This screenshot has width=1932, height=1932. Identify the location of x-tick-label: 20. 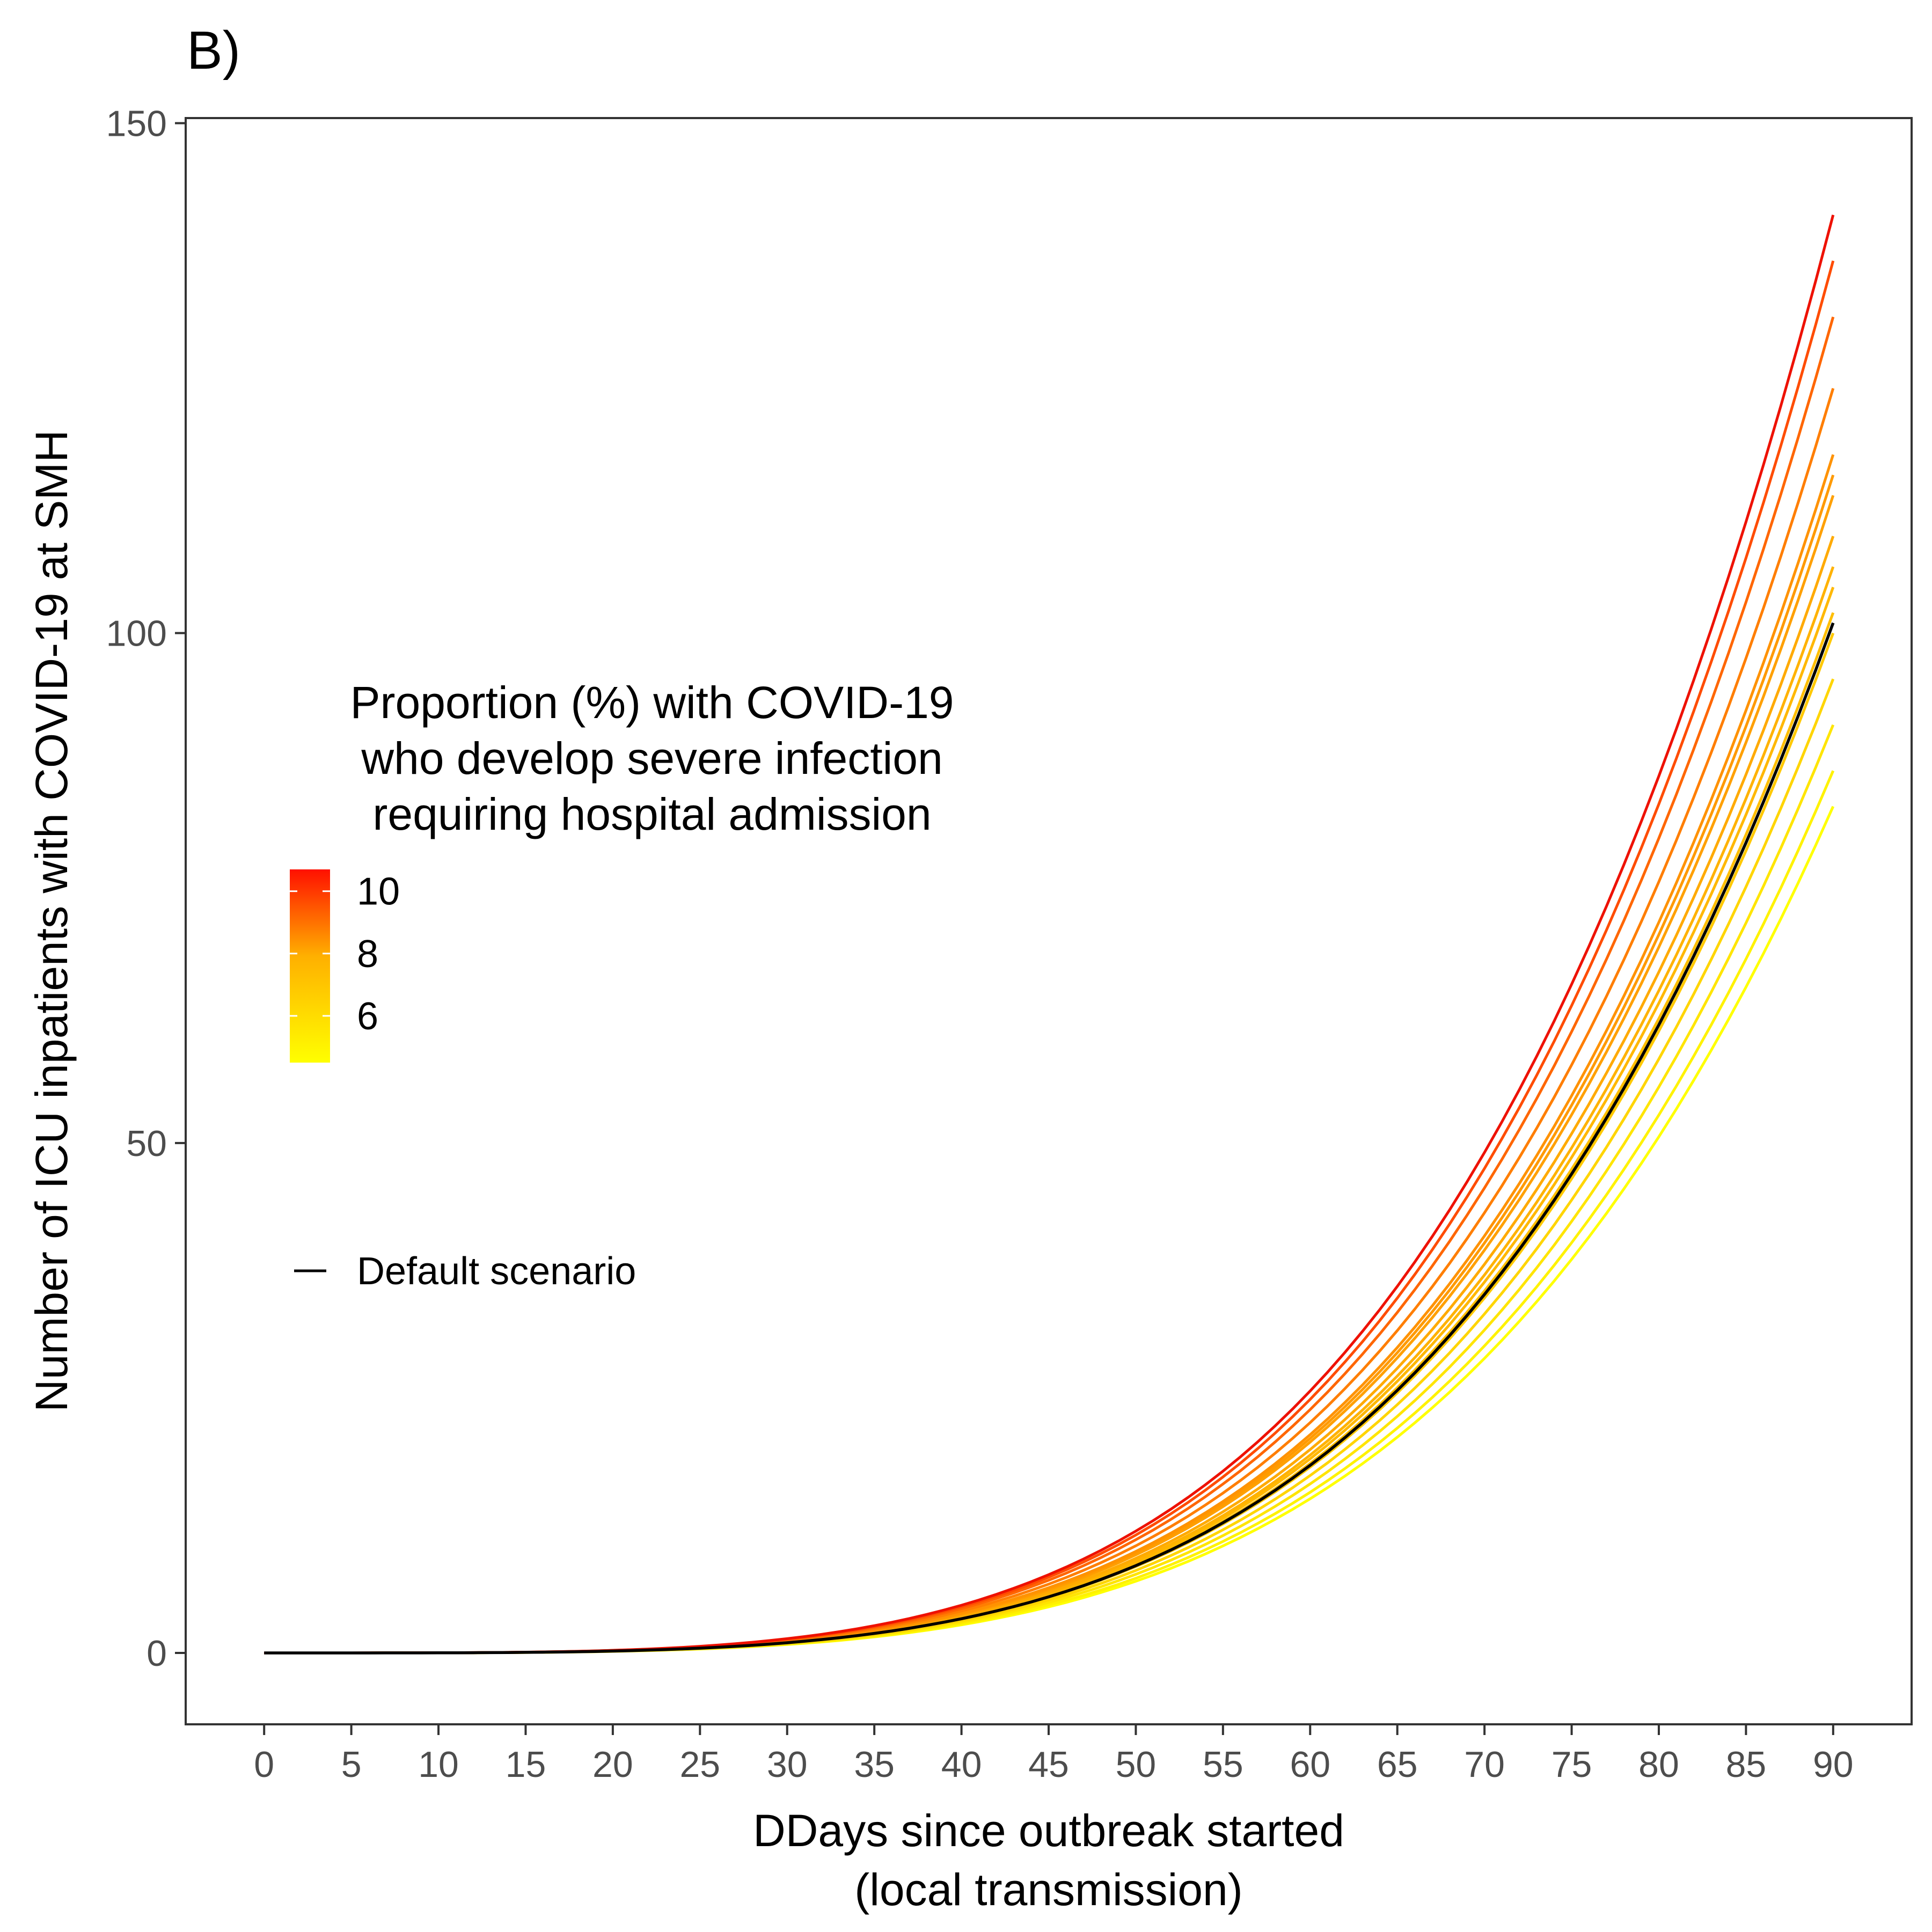
(612, 1764).